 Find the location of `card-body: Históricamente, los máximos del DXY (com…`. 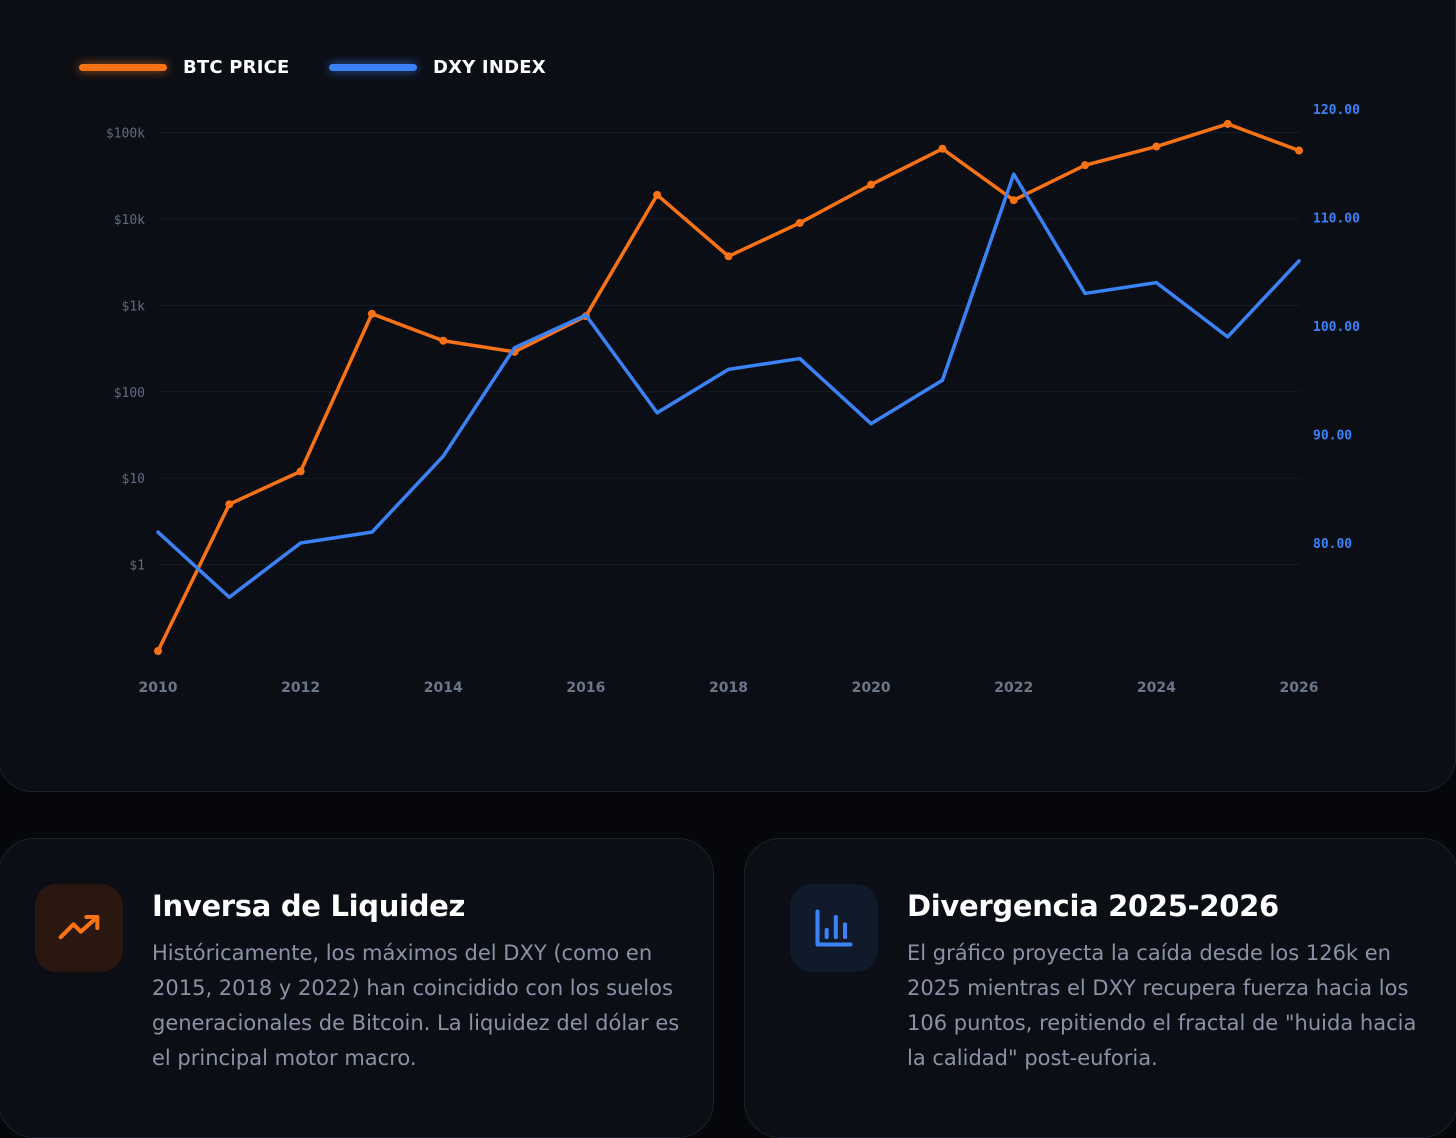

card-body: Históricamente, los máximos del DXY (com… is located at coordinates (416, 1005).